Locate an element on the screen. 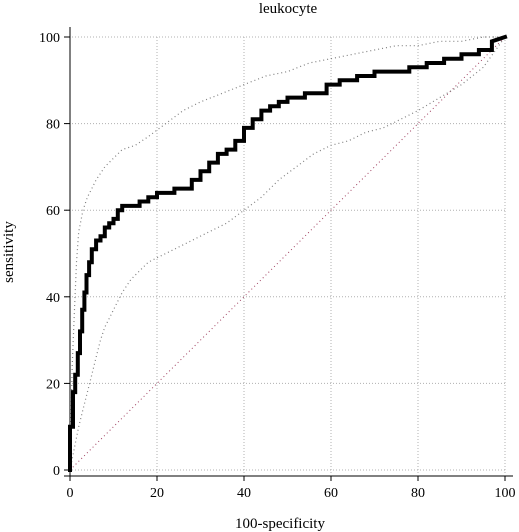  x-tick-label-0: 0 is located at coordinates (70, 493).